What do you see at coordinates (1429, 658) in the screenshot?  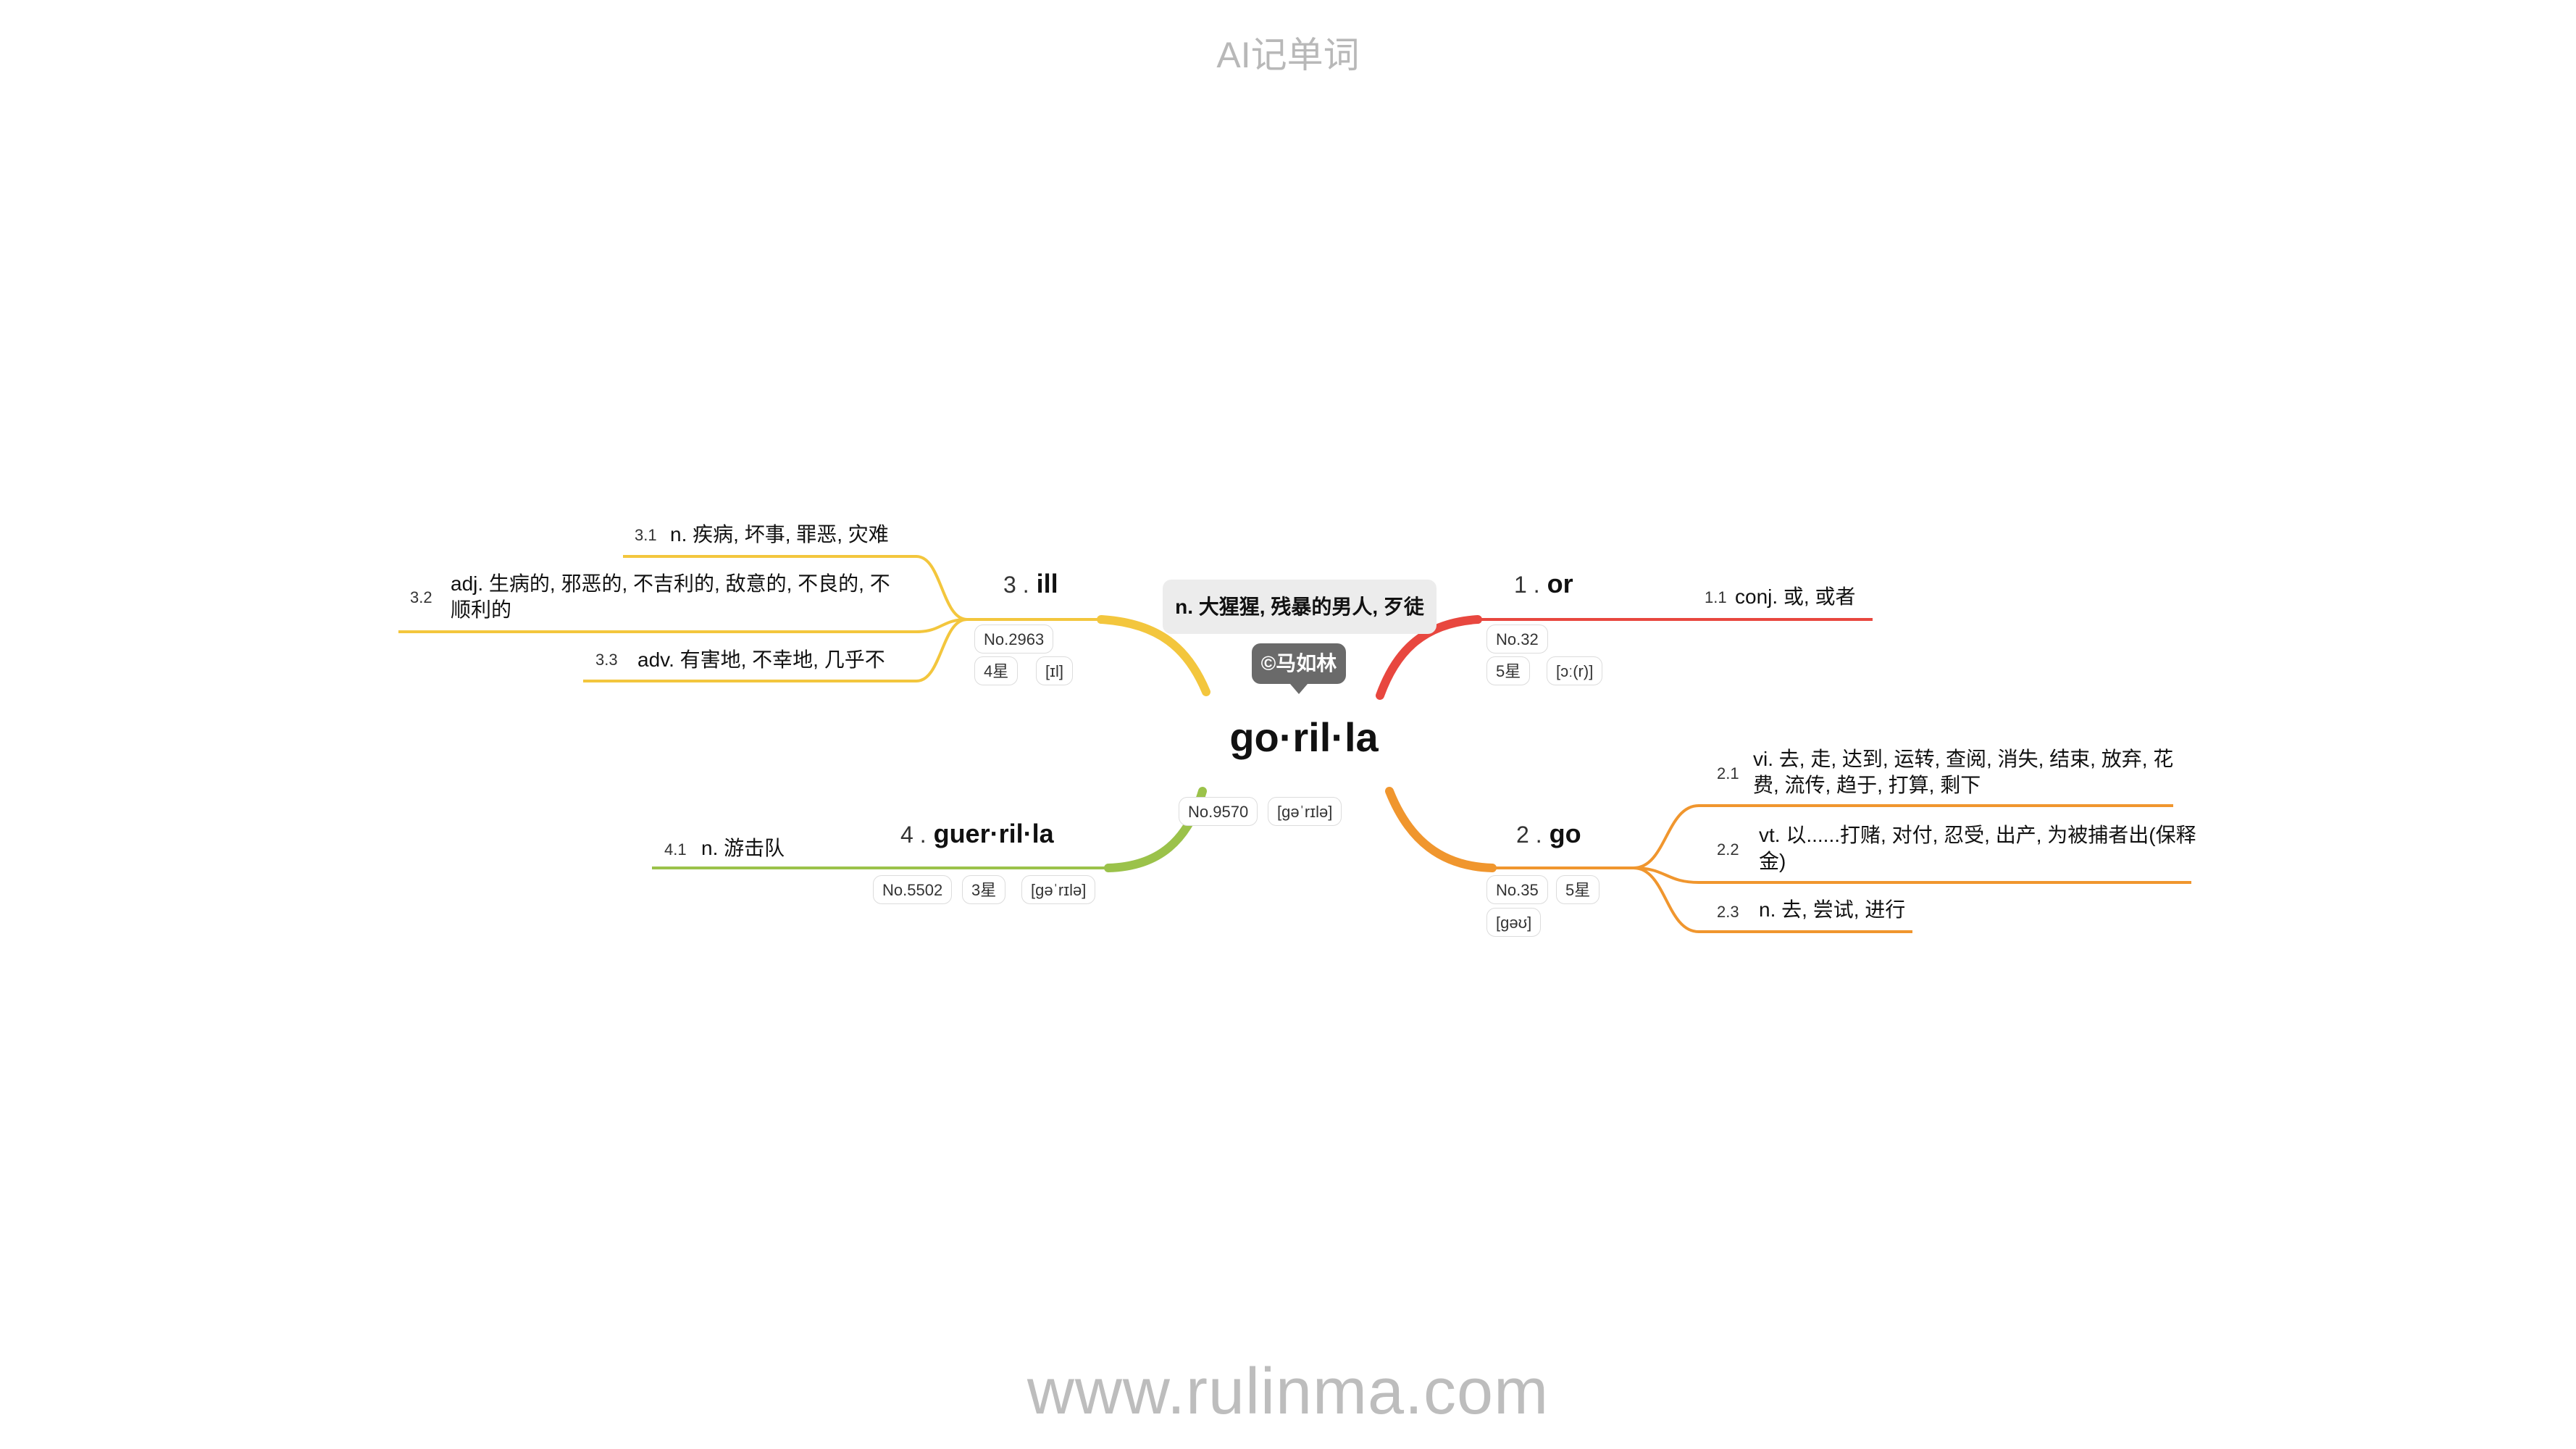 I see `trunk-or` at bounding box center [1429, 658].